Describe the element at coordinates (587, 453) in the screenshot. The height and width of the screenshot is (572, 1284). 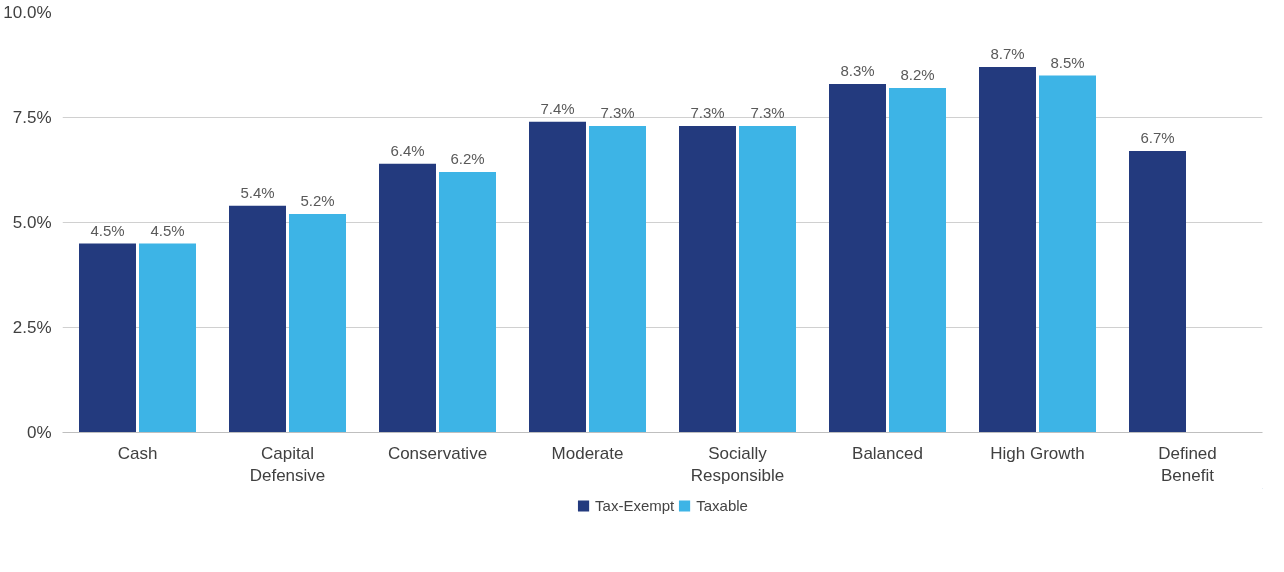
I see `x-tick-label: Moderate` at that location.